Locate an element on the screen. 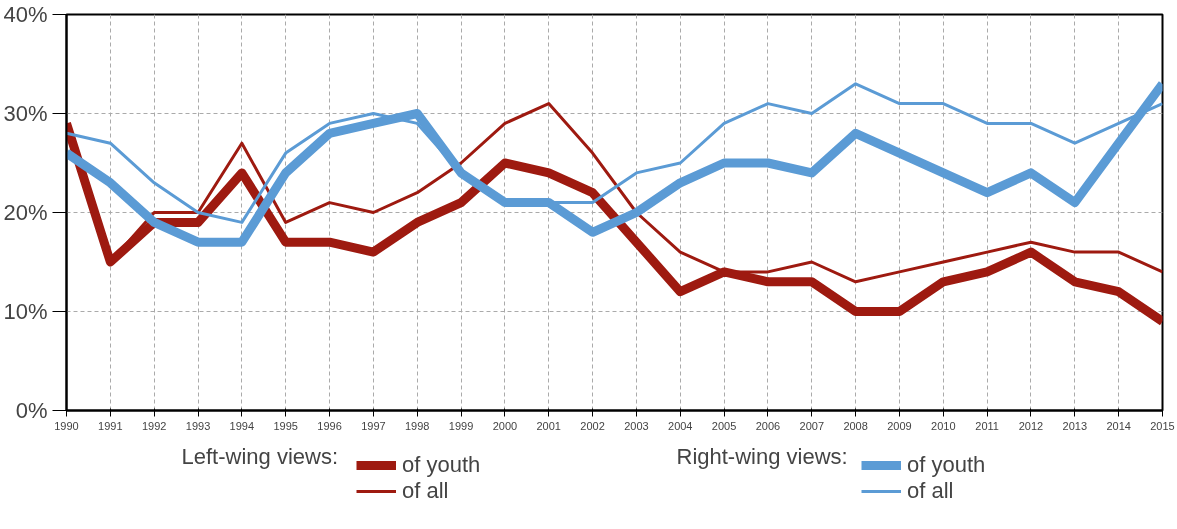  x-tick-label: 2010 is located at coordinates (943, 425).